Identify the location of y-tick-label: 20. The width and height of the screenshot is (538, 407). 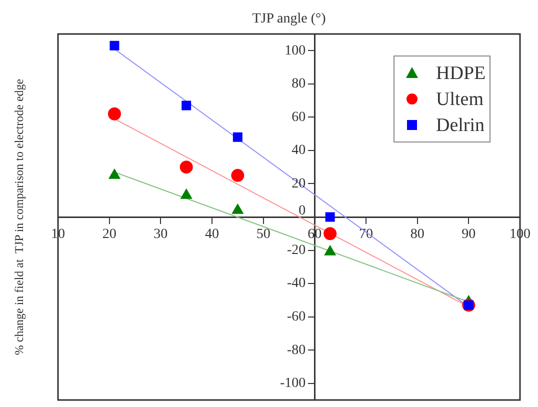
(299, 184).